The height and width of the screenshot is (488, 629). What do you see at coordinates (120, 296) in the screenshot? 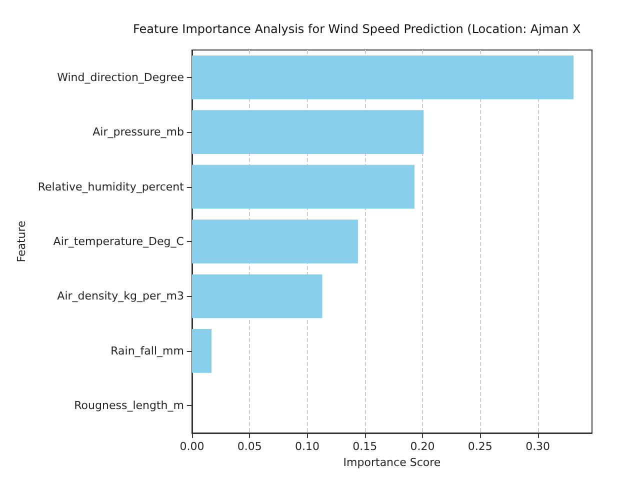
I see `y-tick-label: Air_density_kg_per_m3` at bounding box center [120, 296].